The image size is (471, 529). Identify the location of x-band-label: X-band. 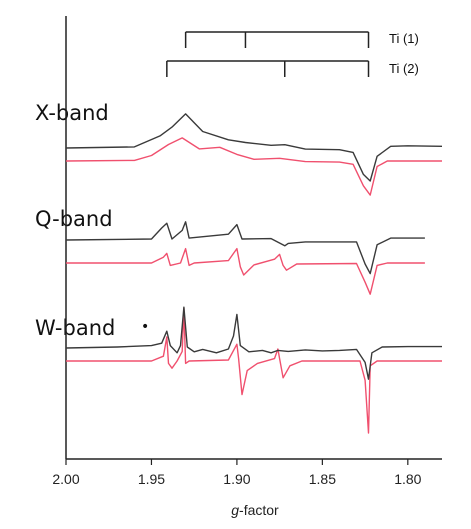
(72, 113).